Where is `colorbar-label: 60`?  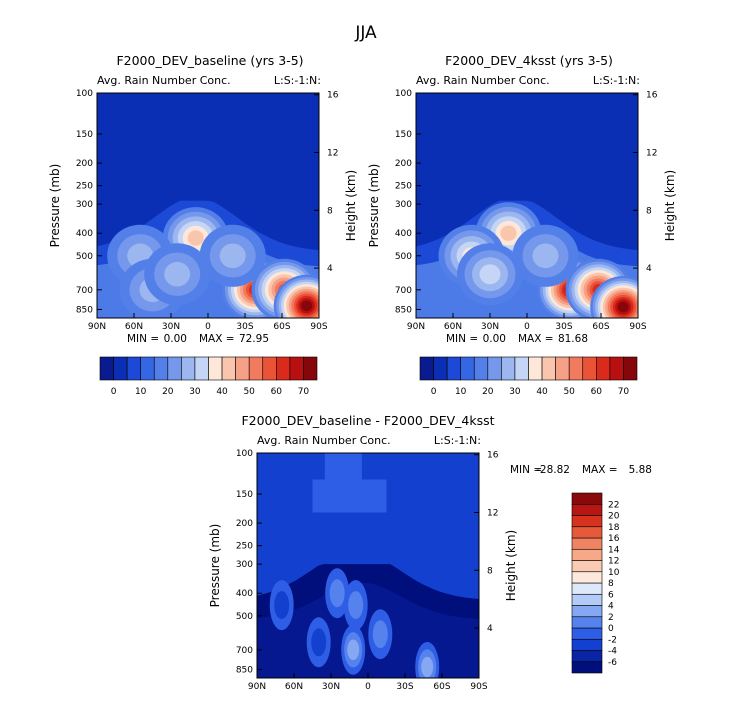 colorbar-label: 60 is located at coordinates (277, 392).